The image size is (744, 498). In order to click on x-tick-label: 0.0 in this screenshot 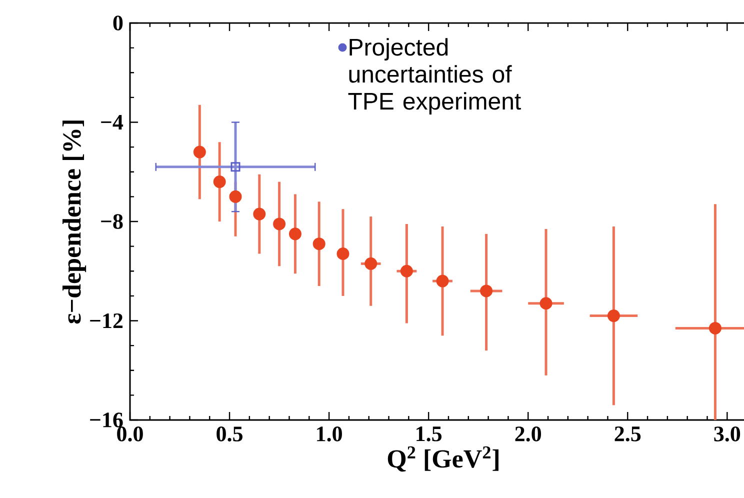, I will do `click(130, 434)`.